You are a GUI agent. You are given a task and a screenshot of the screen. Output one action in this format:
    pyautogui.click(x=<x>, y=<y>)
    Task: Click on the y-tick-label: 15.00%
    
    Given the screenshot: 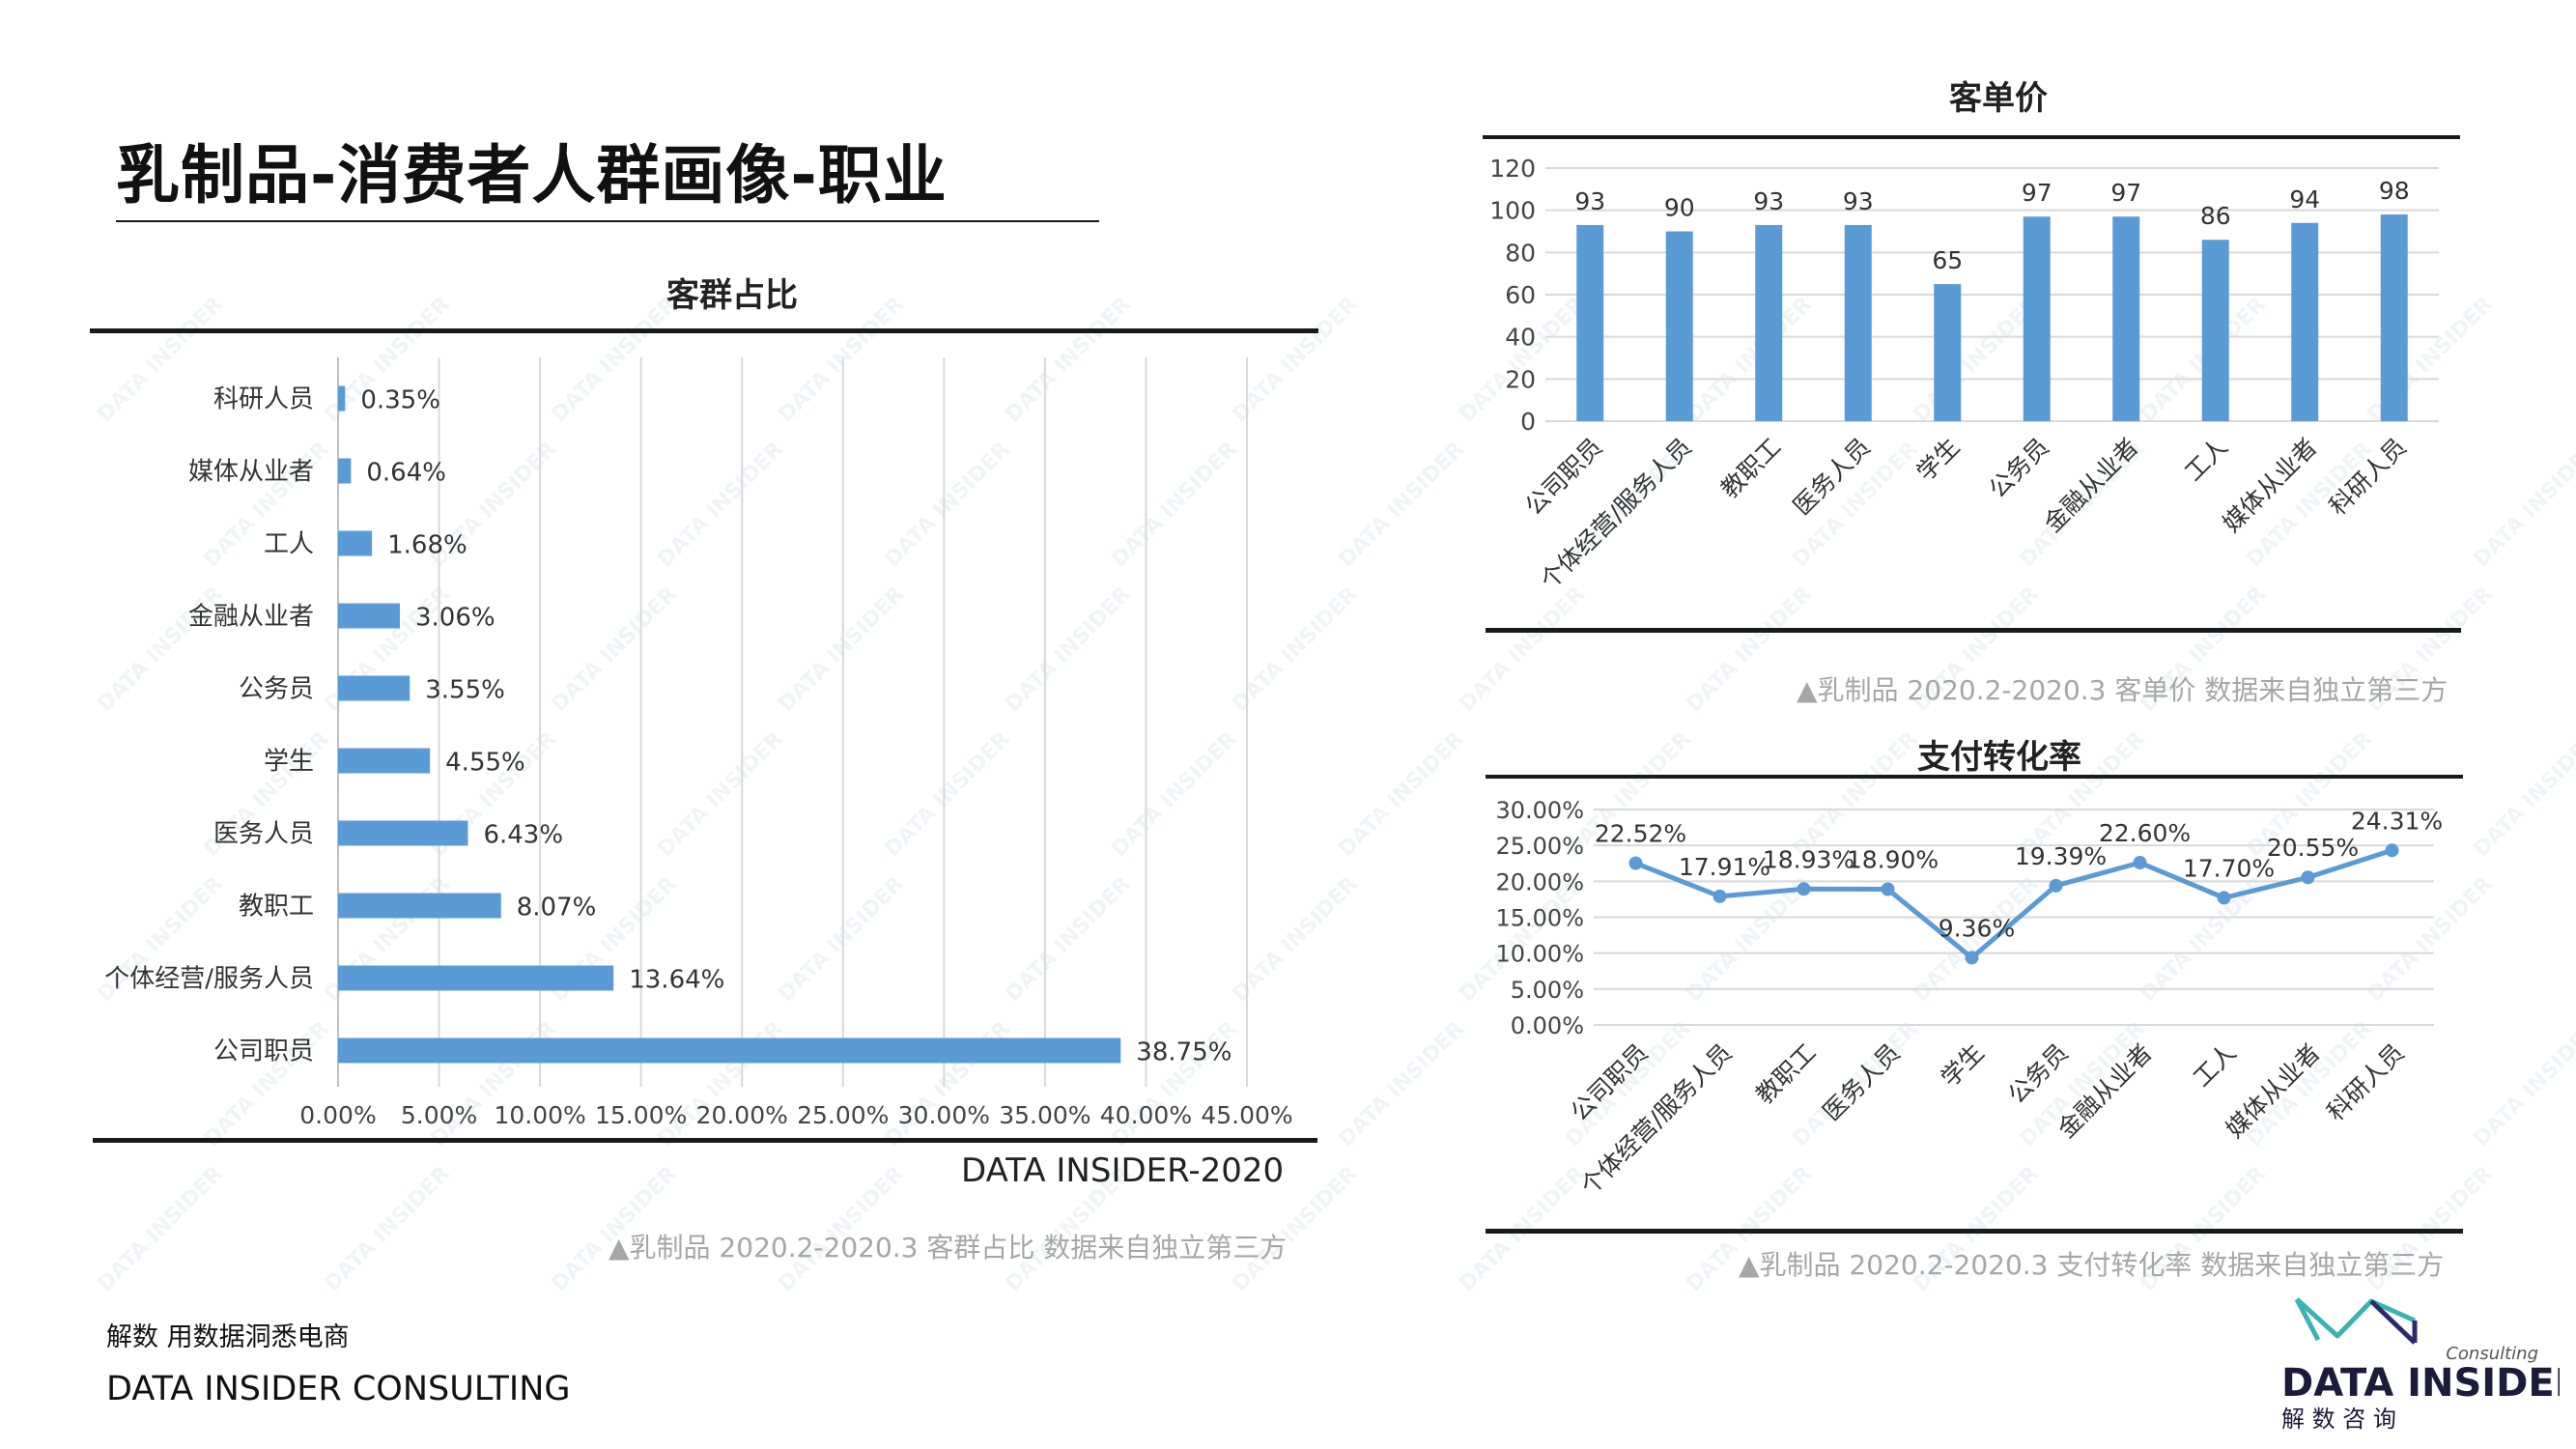 What is the action you would take?
    pyautogui.click(x=1539, y=918)
    